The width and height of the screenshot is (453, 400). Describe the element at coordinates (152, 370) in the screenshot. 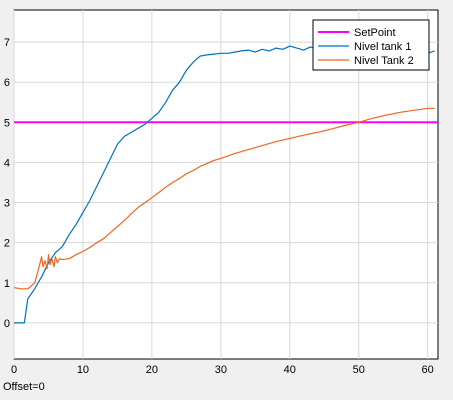

I see `x-tick-label: 20` at that location.